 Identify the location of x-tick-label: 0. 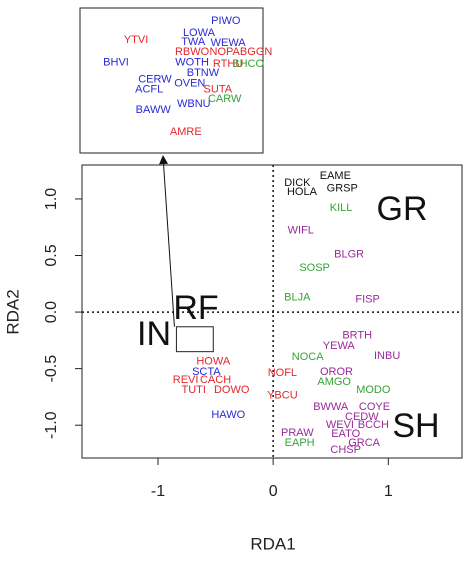
(273, 491).